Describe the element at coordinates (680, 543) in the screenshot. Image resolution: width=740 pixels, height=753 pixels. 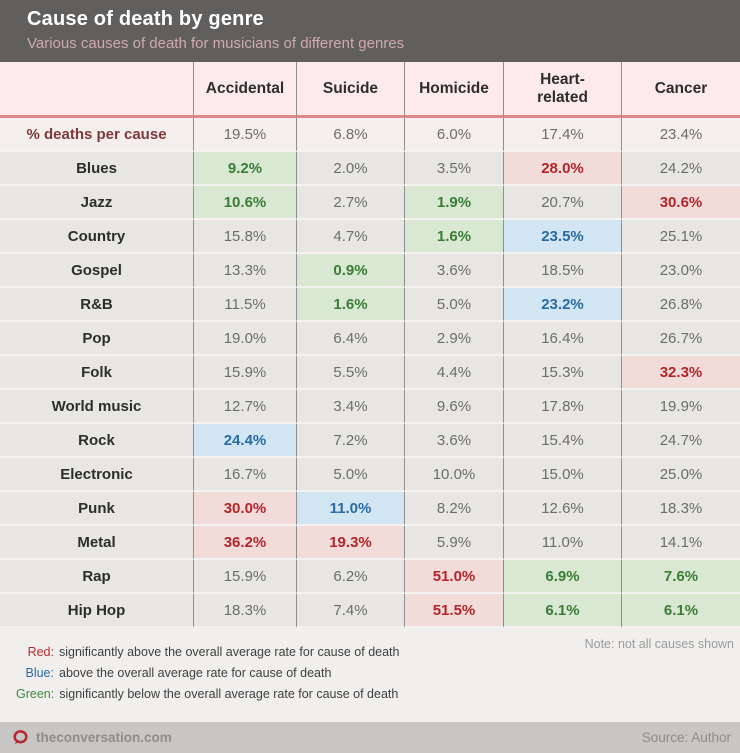
I see `cell-cancer: 14.1%` at that location.